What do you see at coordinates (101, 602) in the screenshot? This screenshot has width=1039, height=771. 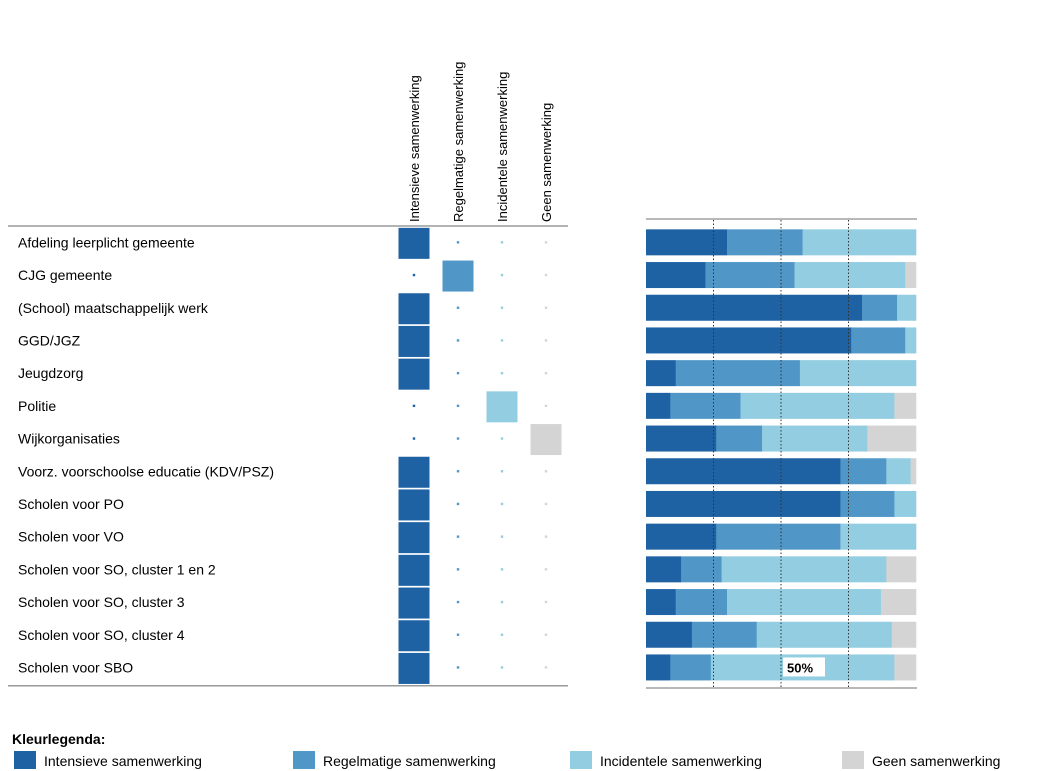 I see `row-label: Scholen voor SO, cluster 3` at bounding box center [101, 602].